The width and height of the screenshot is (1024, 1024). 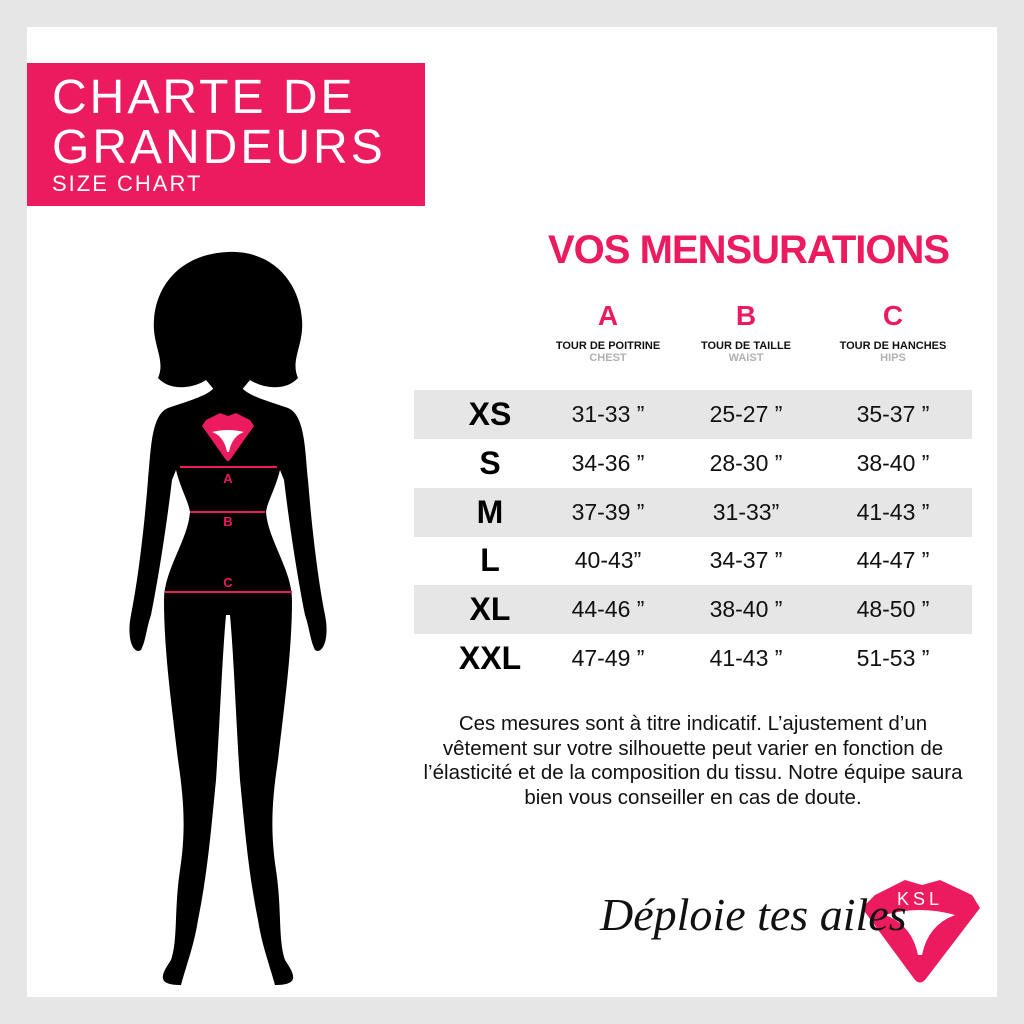 What do you see at coordinates (893, 462) in the screenshot?
I see `measure-cell-c: 38-40 ”` at bounding box center [893, 462].